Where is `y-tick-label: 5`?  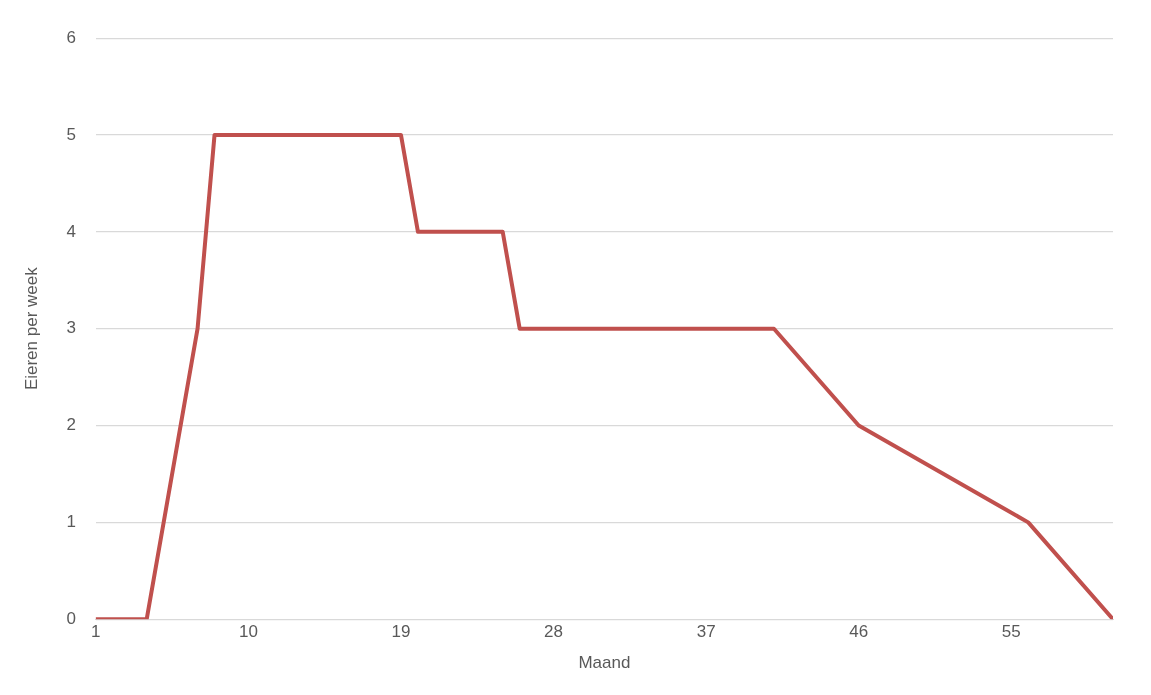
y-tick-label: 5 is located at coordinates (71, 134).